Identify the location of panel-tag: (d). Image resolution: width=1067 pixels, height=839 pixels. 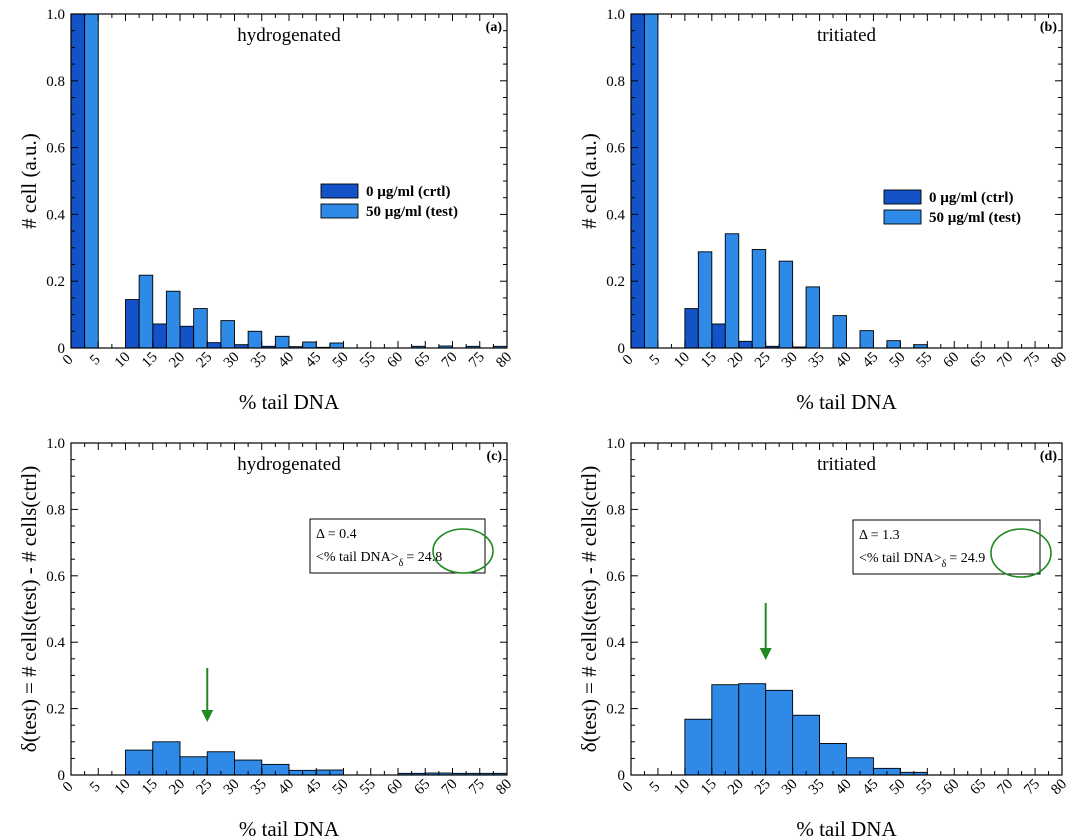
(1048, 456).